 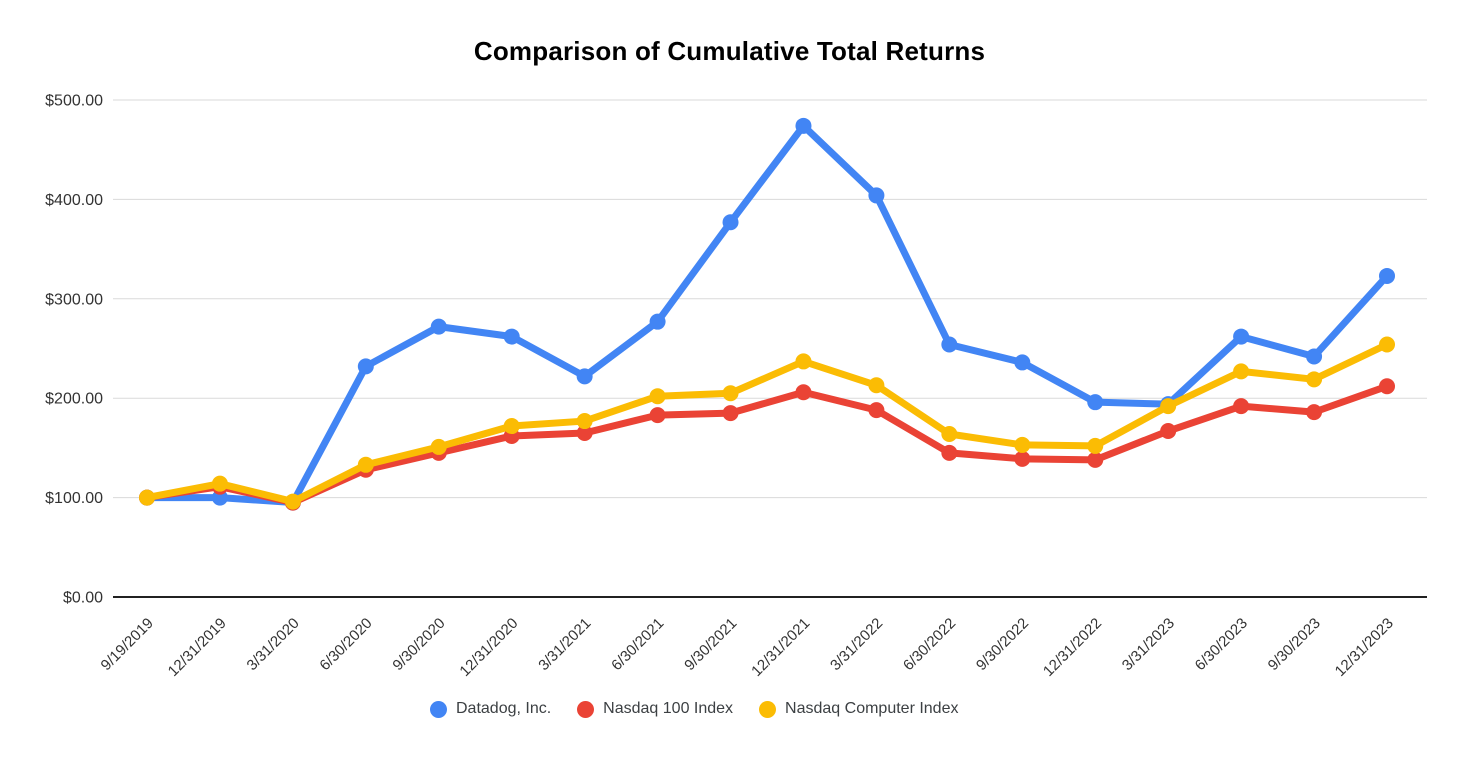 What do you see at coordinates (780, 647) in the screenshot?
I see `x-axis-tick-label: 12/31/2021` at bounding box center [780, 647].